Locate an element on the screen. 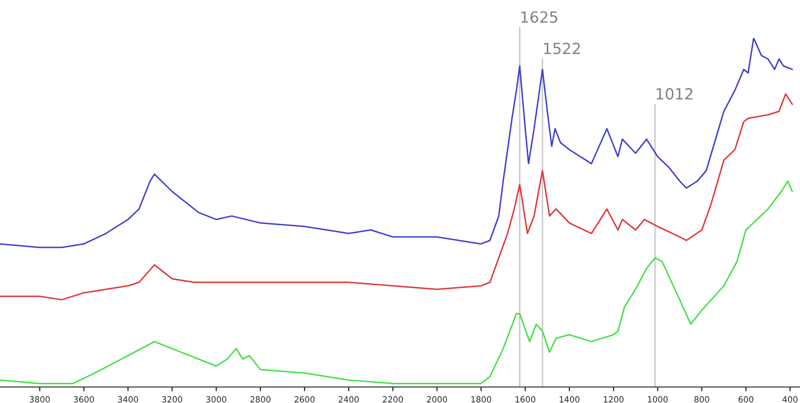 This screenshot has height=403, width=800. x-tick-label: 2400 is located at coordinates (348, 399).